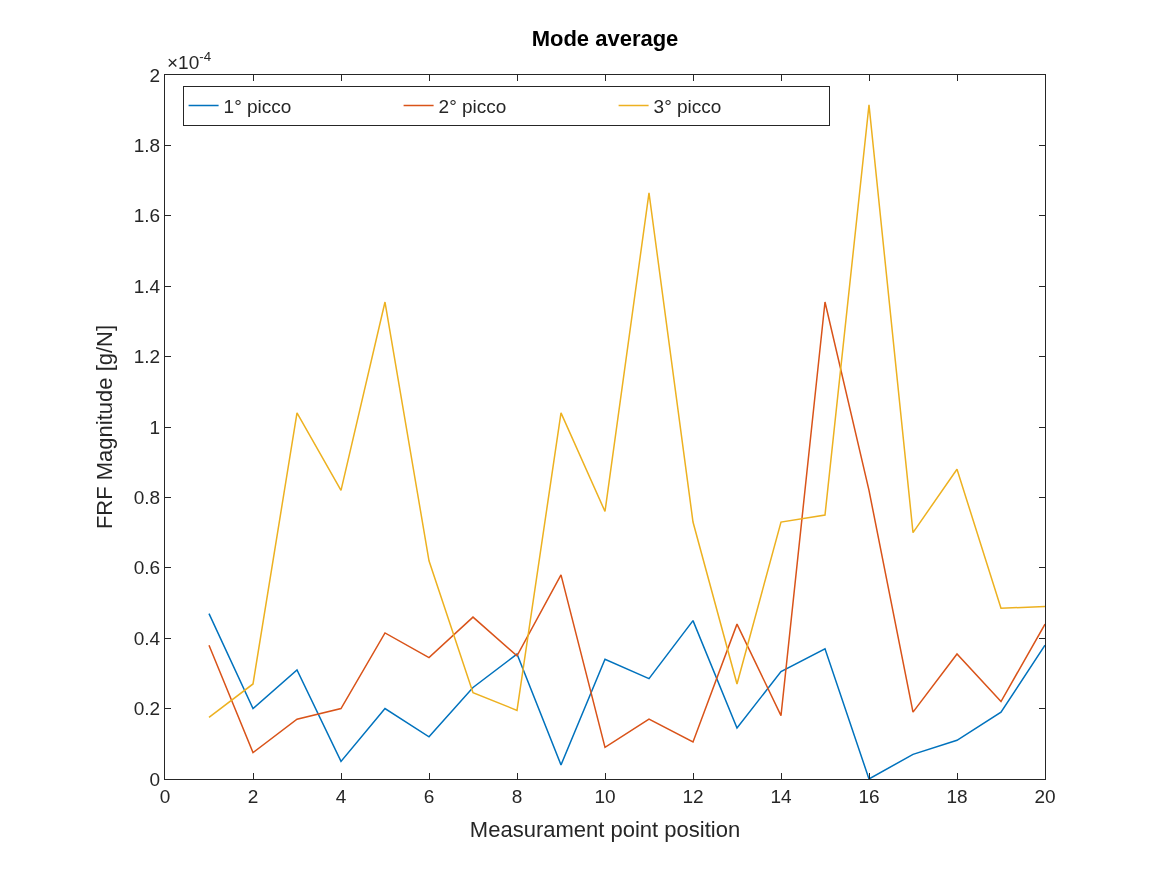 Image resolution: width=1160 pixels, height=874 pixels. What do you see at coordinates (155, 75) in the screenshot?
I see `y-tick-label: 2` at bounding box center [155, 75].